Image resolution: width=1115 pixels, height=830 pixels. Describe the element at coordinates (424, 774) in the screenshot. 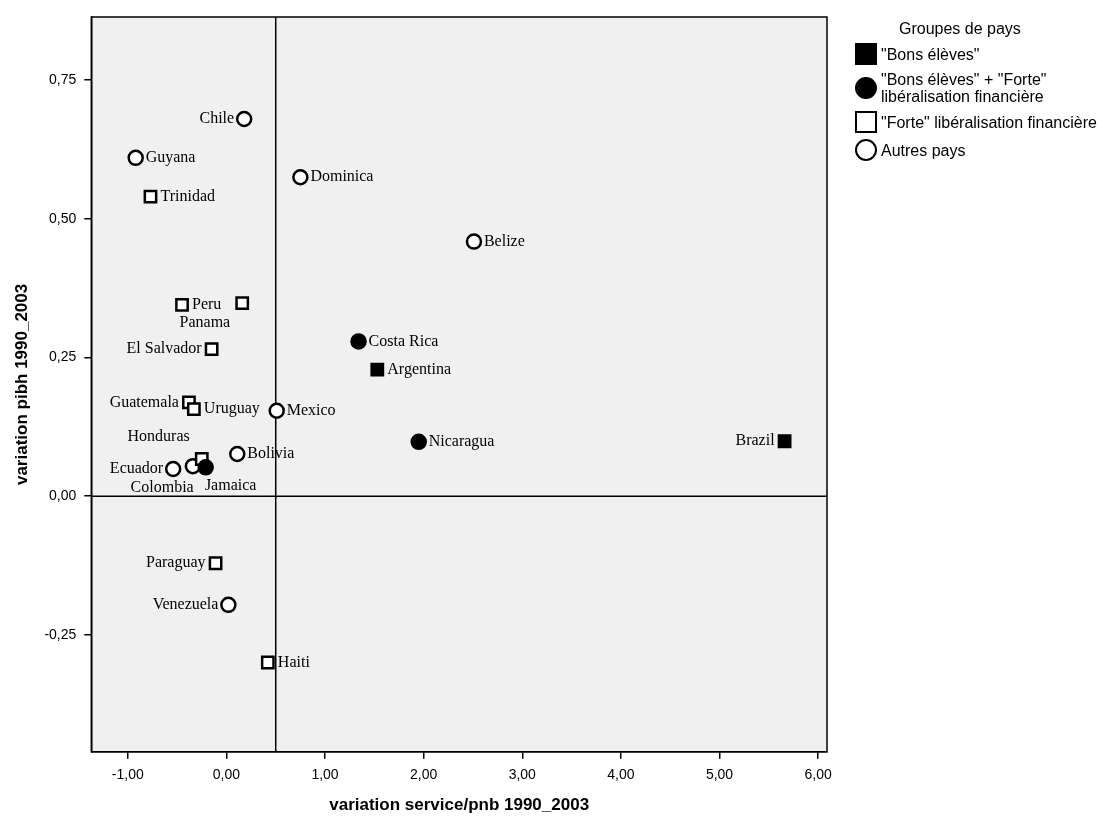

I see `x-tick-label: 2,00` at that location.